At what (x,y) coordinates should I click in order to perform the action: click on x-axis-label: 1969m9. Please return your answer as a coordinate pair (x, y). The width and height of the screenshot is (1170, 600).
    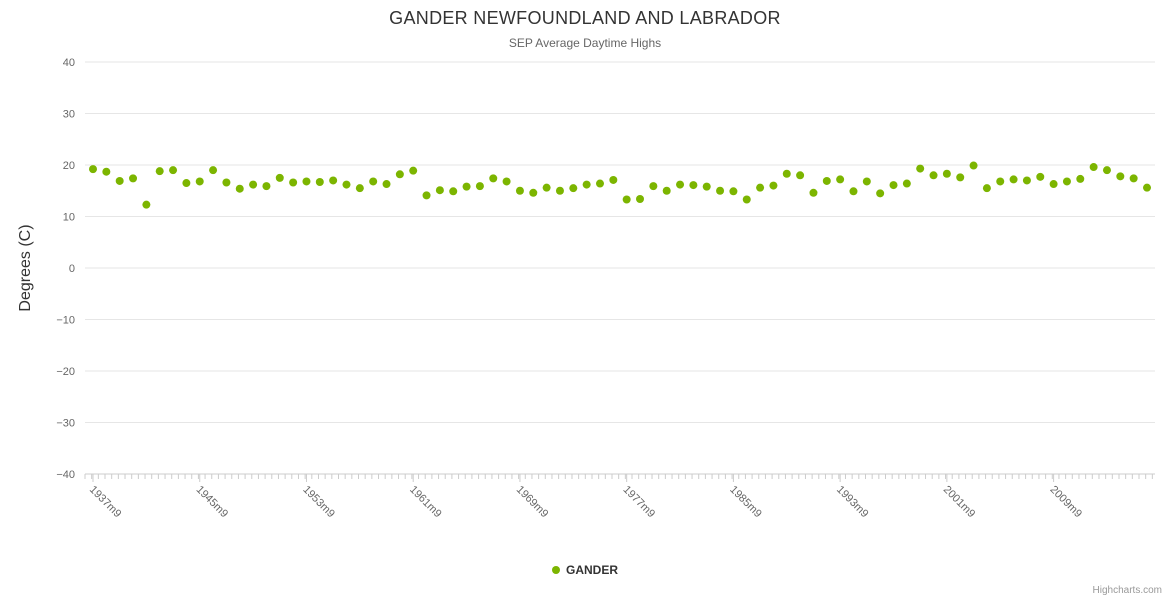
    Looking at the image, I should click on (532, 502).